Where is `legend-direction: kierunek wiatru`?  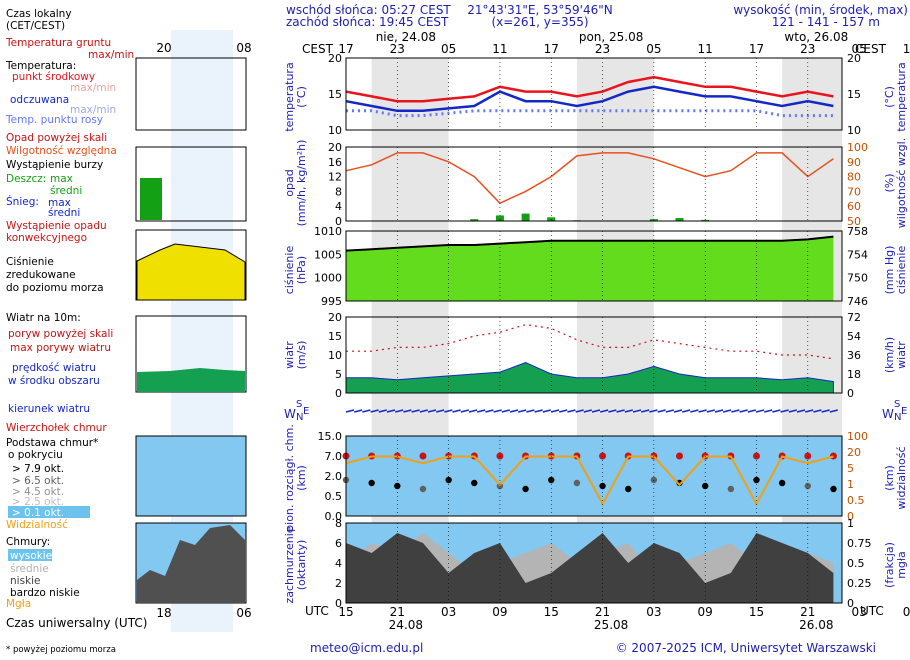 legend-direction: kierunek wiatru is located at coordinates (49, 409).